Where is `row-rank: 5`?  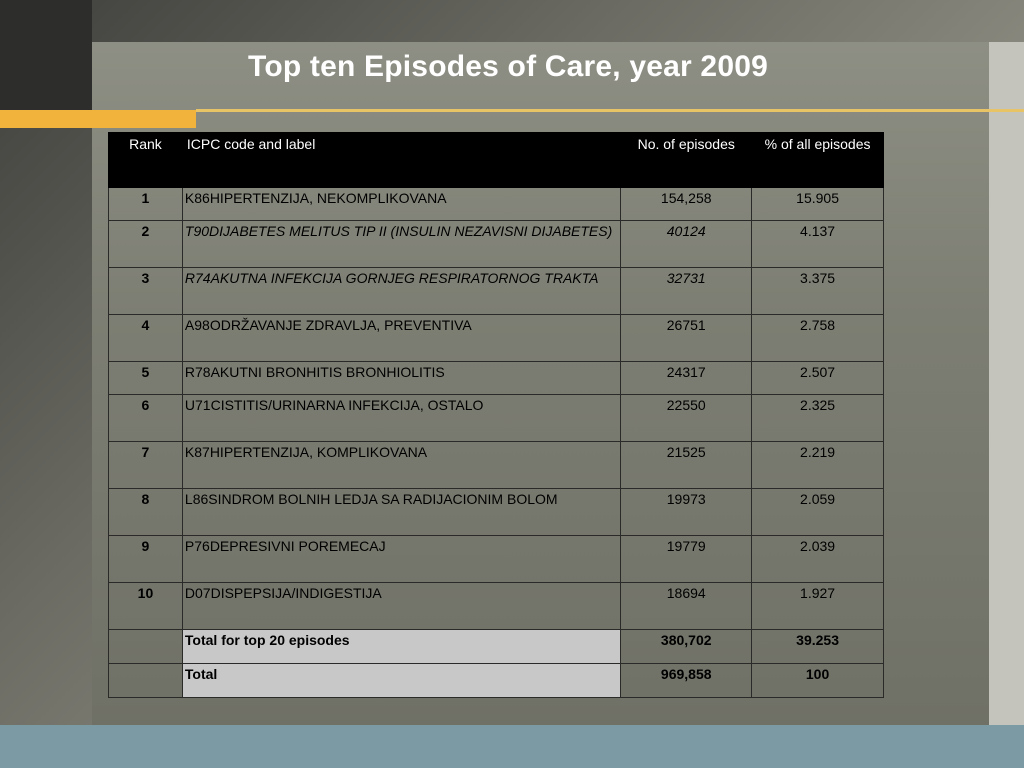 row-rank: 5 is located at coordinates (145, 378).